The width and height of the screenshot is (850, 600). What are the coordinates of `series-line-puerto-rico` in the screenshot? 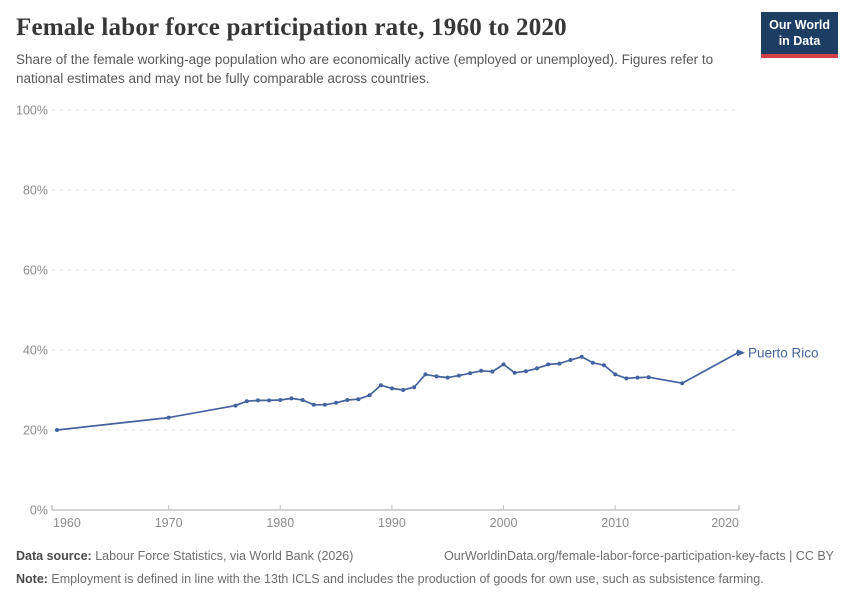 It's located at (397, 391).